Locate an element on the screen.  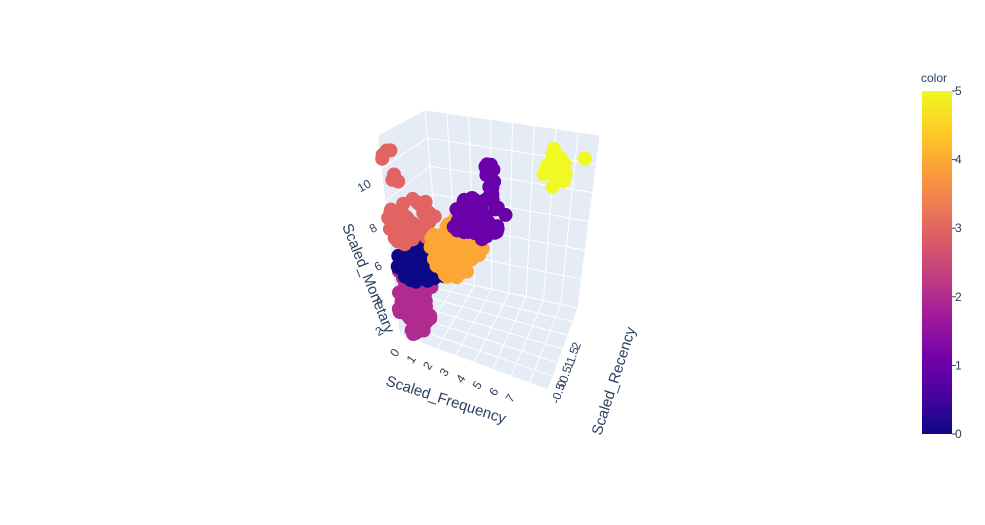
x-axis-title: Scaled_Frequency is located at coordinates (446, 400).